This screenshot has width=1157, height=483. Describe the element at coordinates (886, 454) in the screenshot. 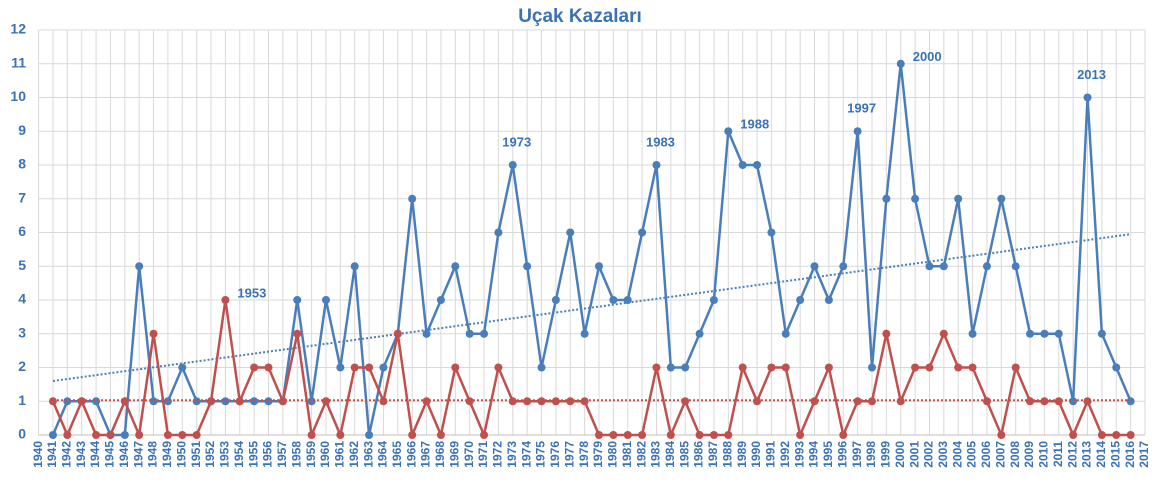

I see `x-tick-label: 1999` at that location.